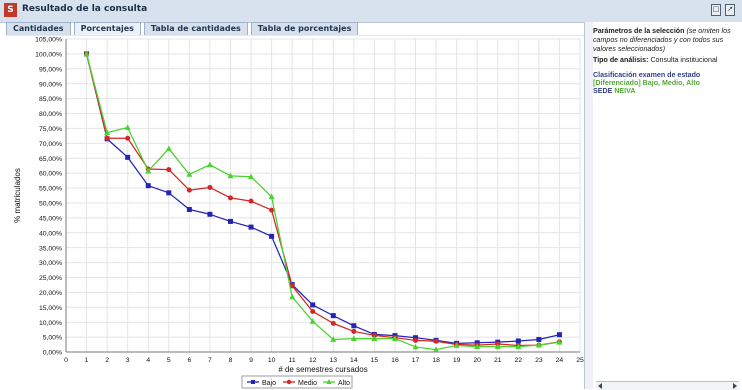  What do you see at coordinates (52, 353) in the screenshot?
I see `y-tick-label: 0,00%` at bounding box center [52, 353].